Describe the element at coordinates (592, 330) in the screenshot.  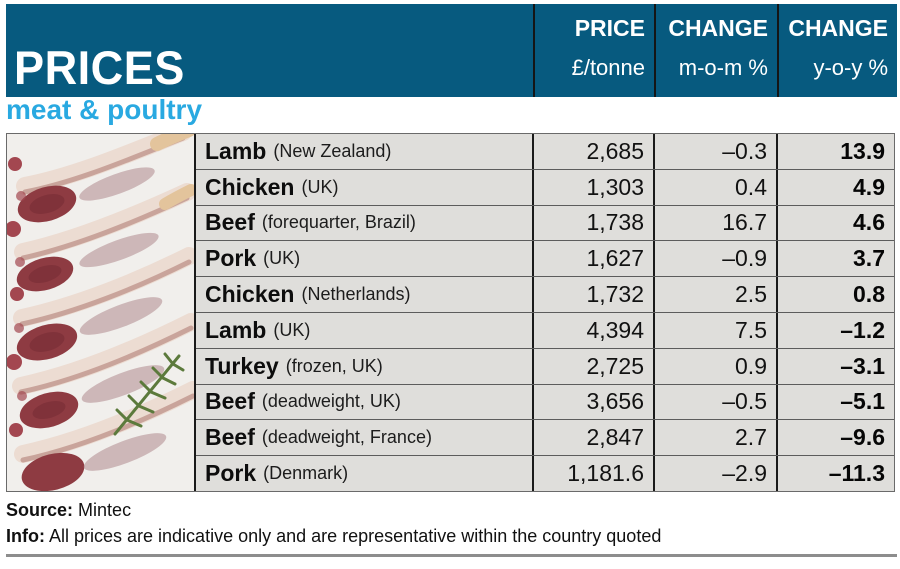
I see `price-value: 4,394` at that location.